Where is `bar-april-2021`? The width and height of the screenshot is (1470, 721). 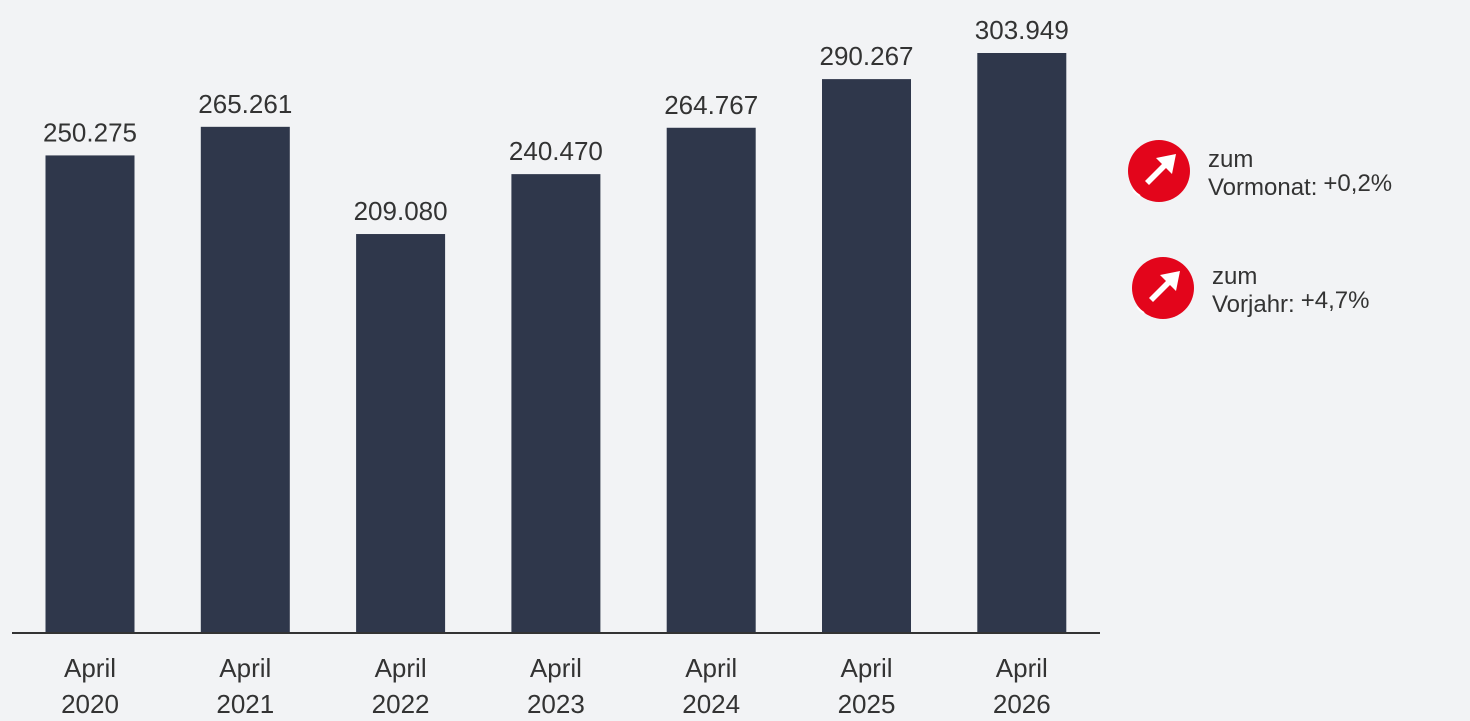
bar-april-2021 is located at coordinates (245, 380).